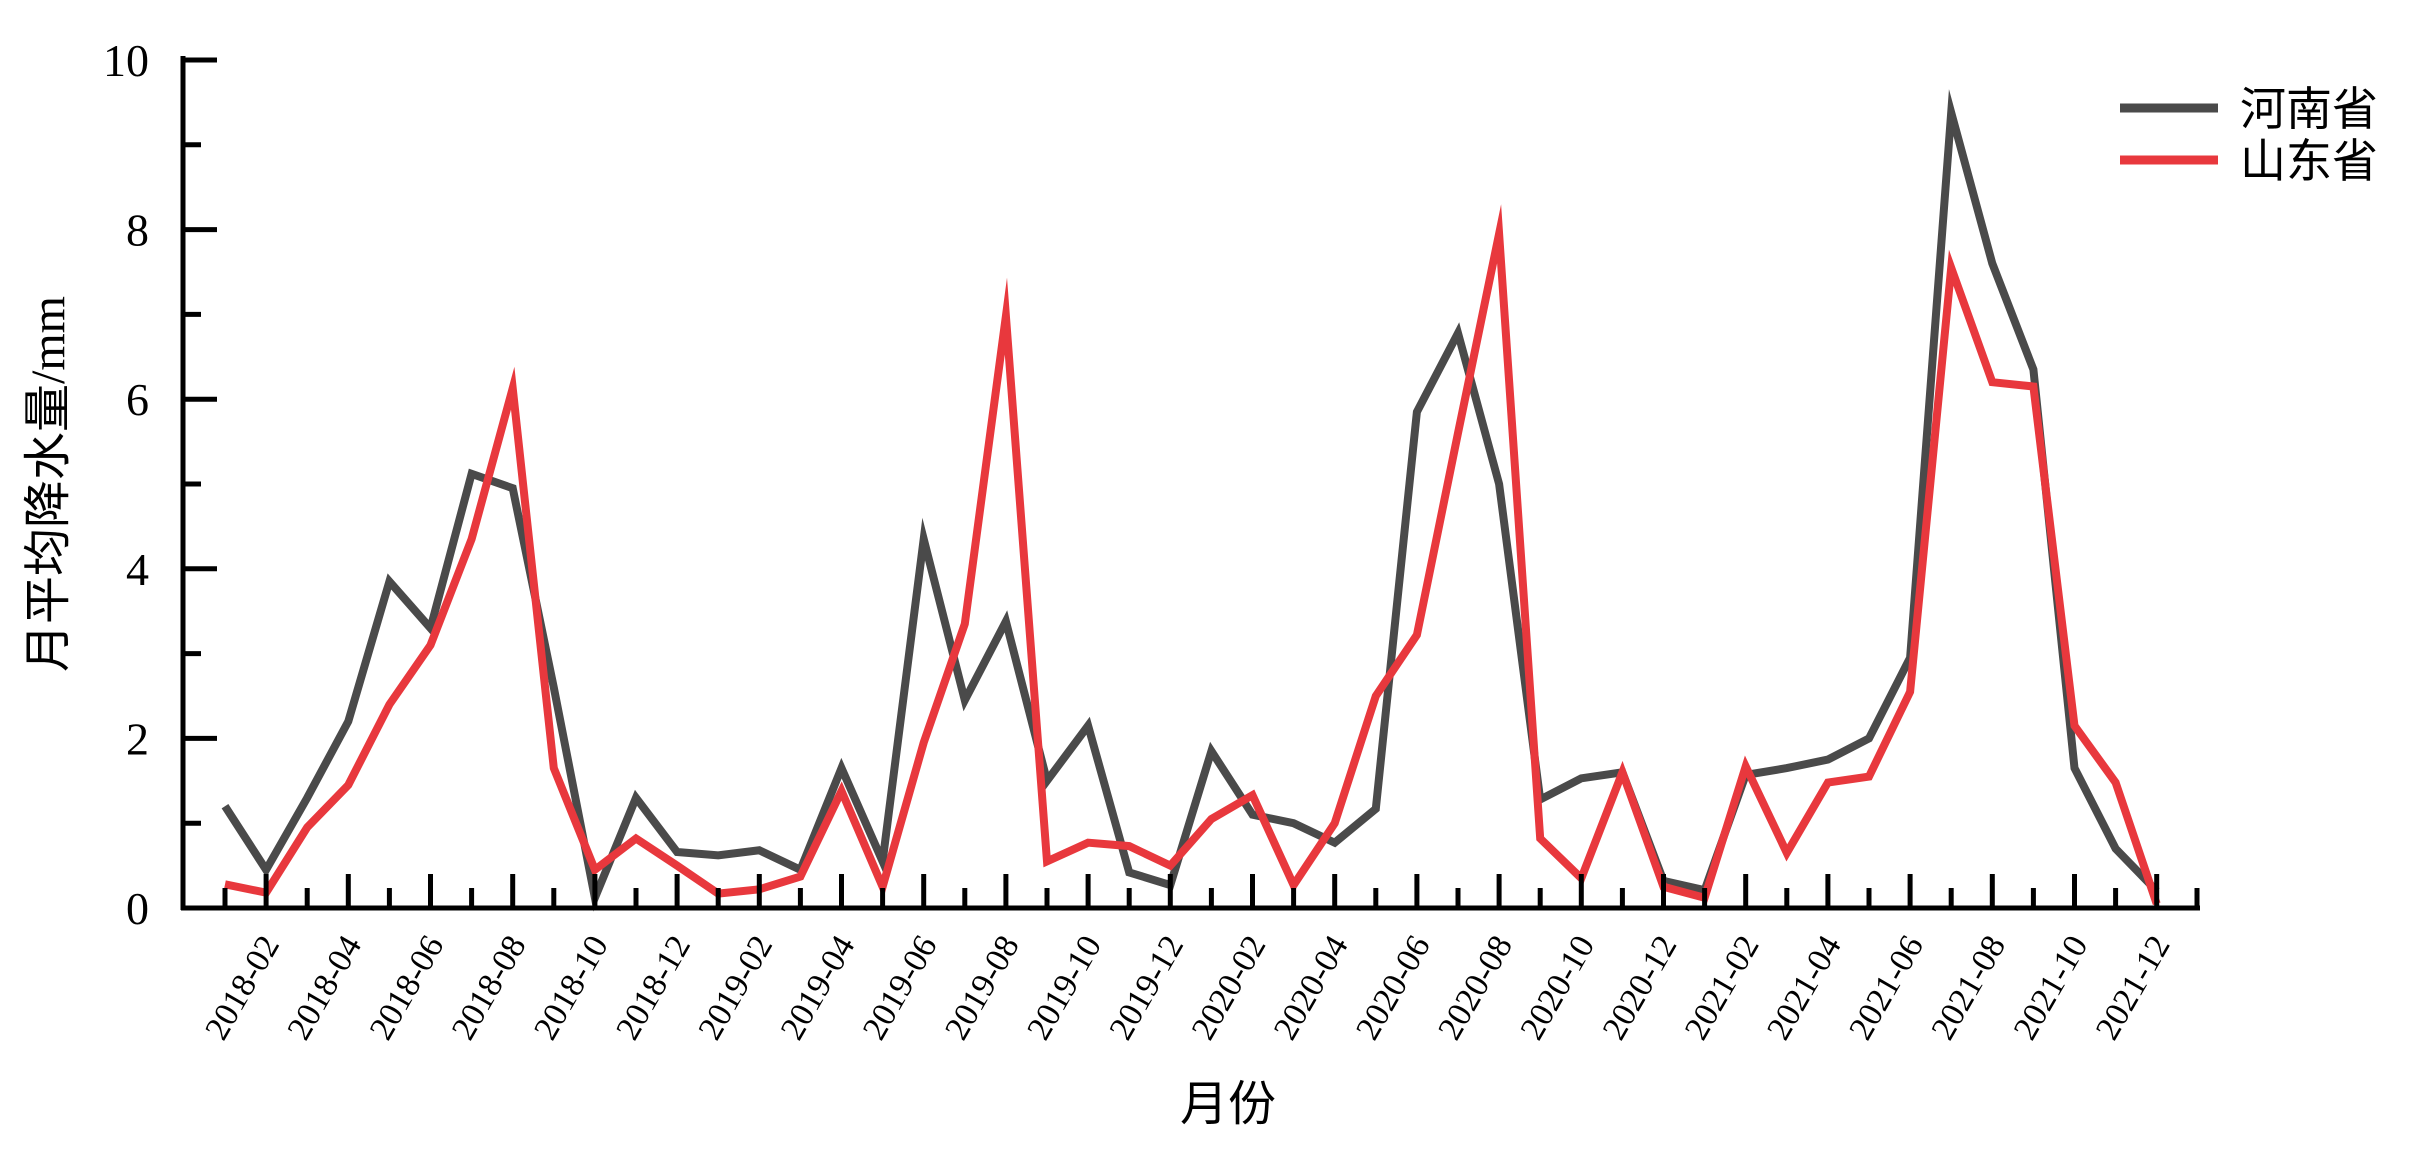 The height and width of the screenshot is (1158, 2411). What do you see at coordinates (1228, 1104) in the screenshot?
I see `x-axis-title: 月份` at bounding box center [1228, 1104].